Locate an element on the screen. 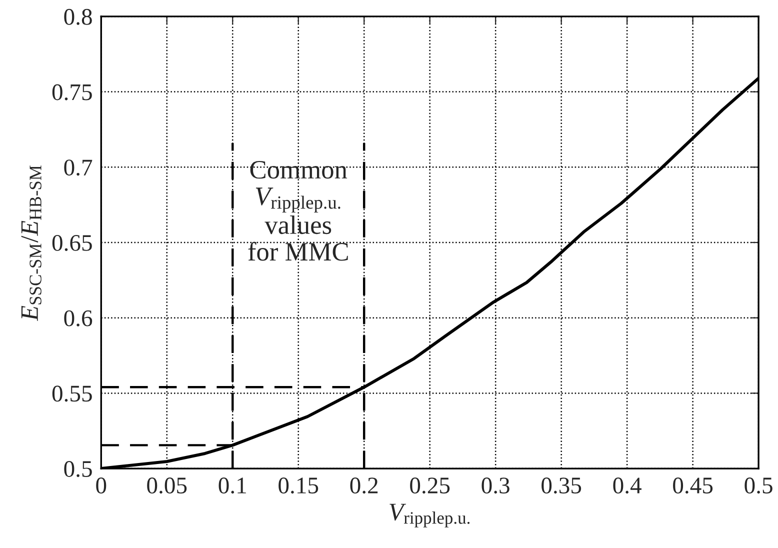 This screenshot has width=778, height=548. x-tick-label: 0.15 is located at coordinates (298, 486).